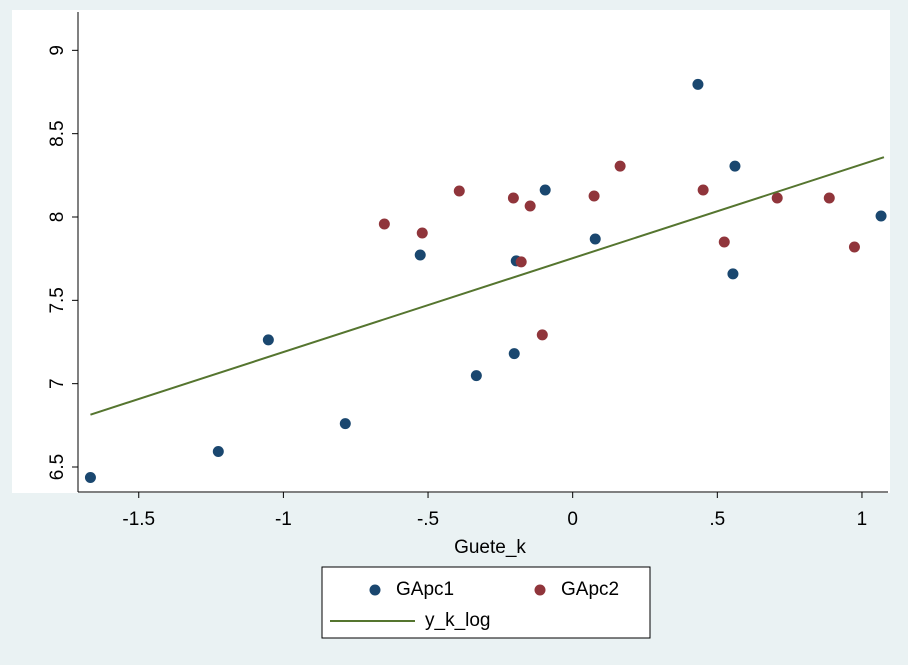  I want to click on x-tick-label: -1, so click(283, 519).